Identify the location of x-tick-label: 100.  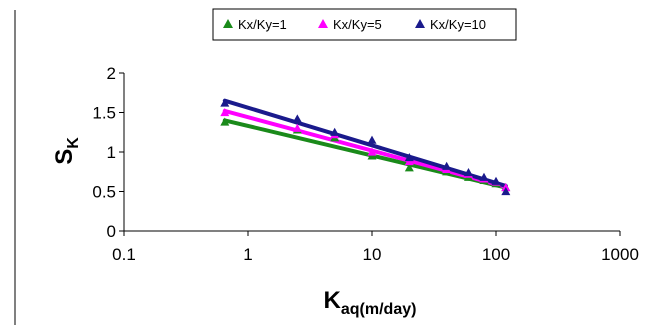
(496, 254).